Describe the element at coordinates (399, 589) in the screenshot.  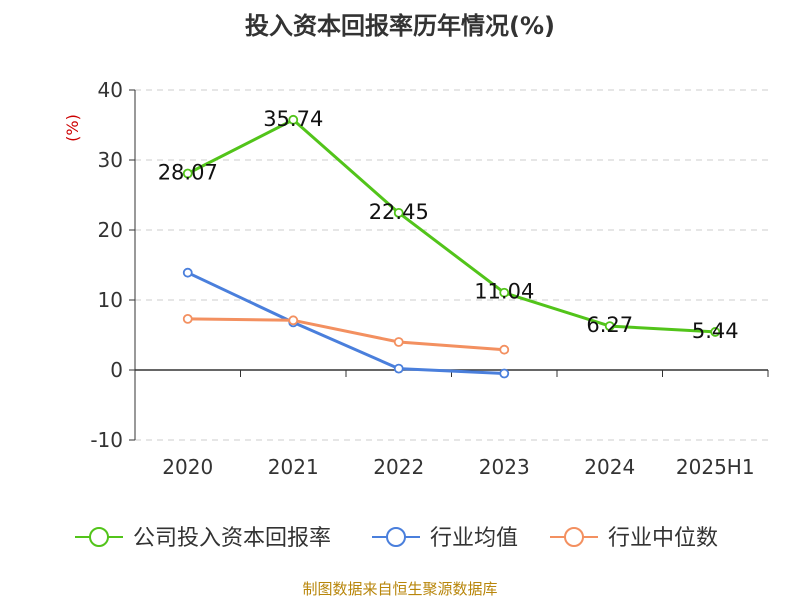
I see `source-note: 制图数据来自恒生聚源数据库` at that location.